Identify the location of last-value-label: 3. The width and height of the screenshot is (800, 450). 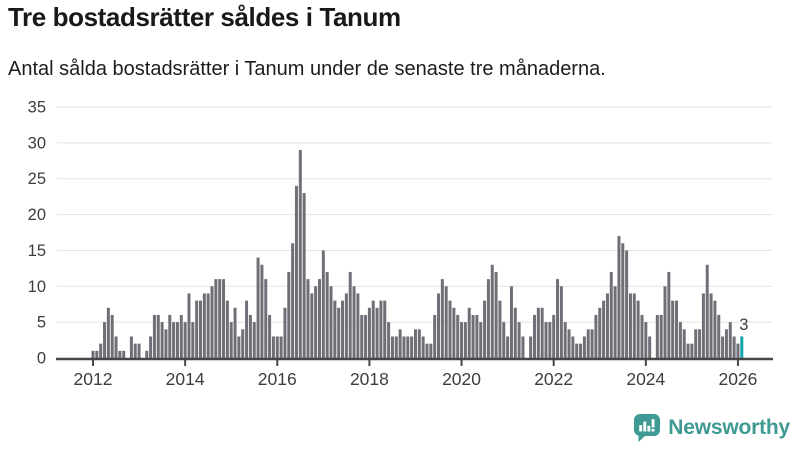
(743, 325).